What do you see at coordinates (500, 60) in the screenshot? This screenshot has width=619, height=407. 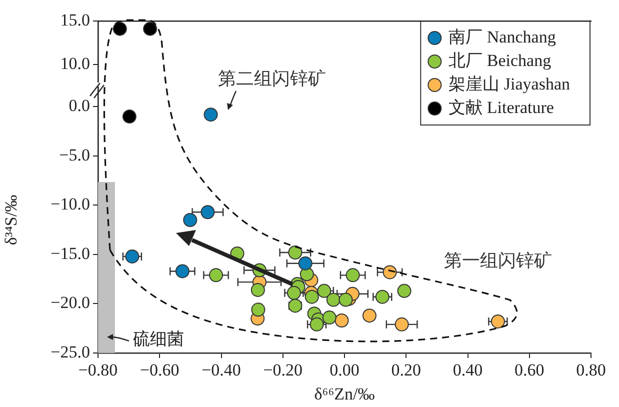 I see `legend-label: 北厂 Beichang` at bounding box center [500, 60].